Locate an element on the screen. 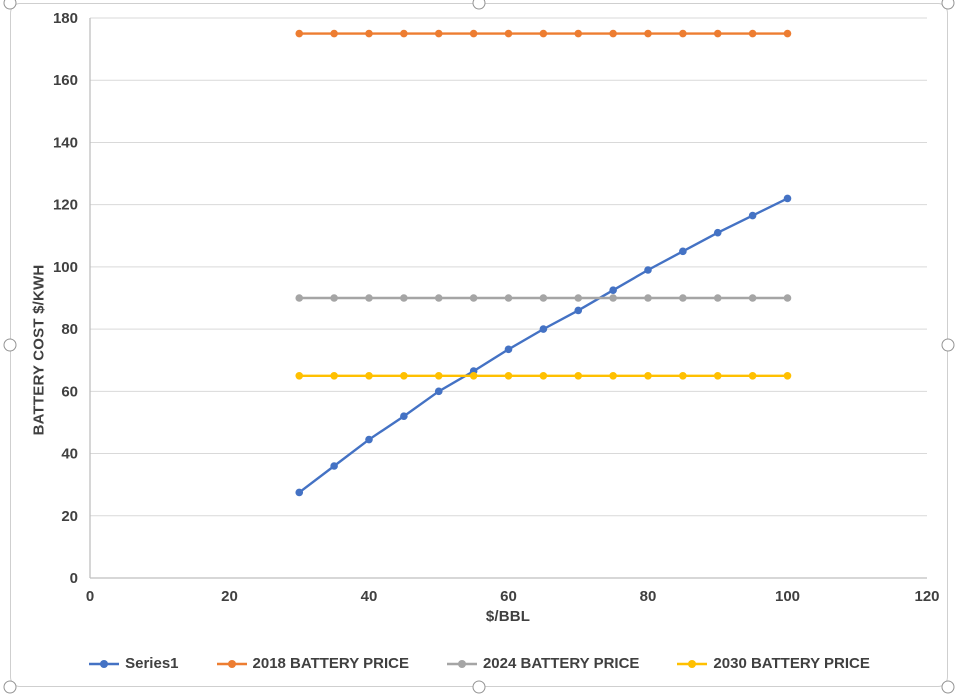 This screenshot has height=696, width=959. y-tick-label: 20 is located at coordinates (69, 516).